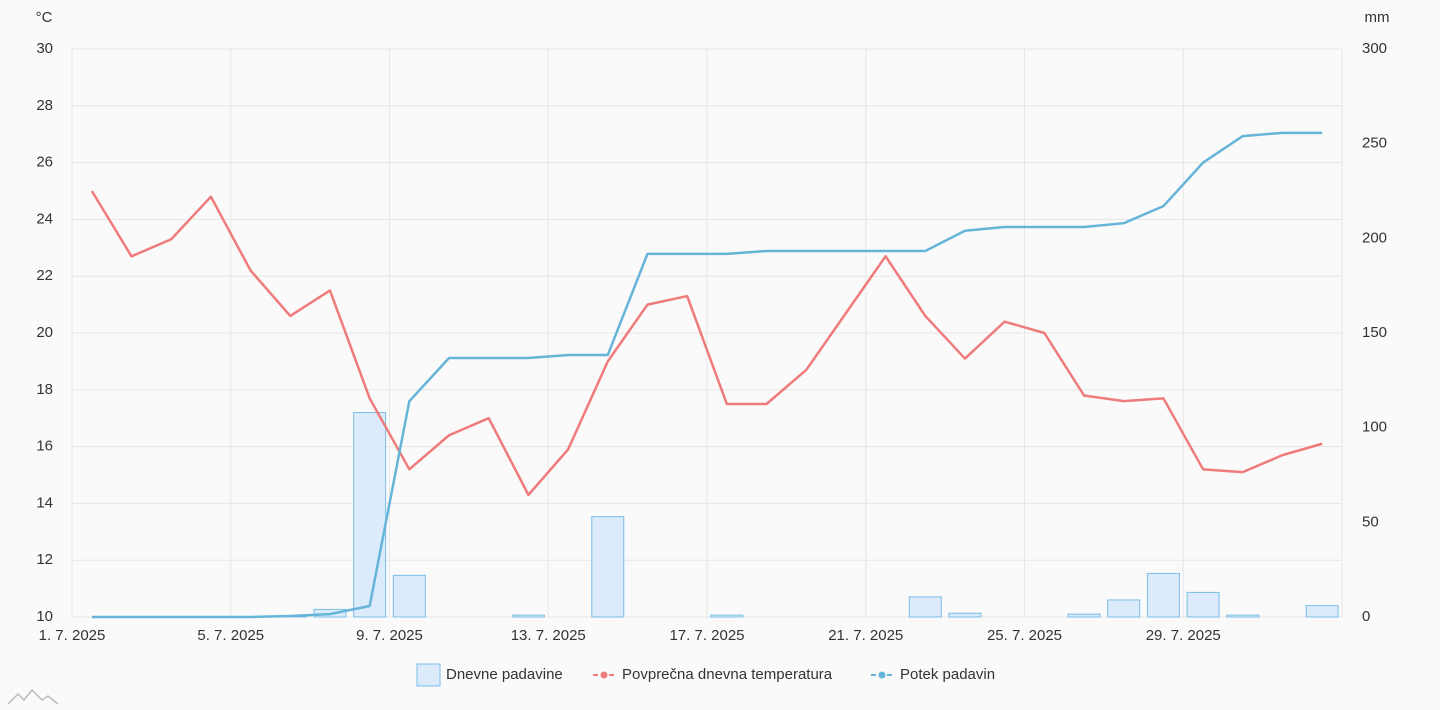  I want to click on y2-tick-label: 200, so click(1374, 237).